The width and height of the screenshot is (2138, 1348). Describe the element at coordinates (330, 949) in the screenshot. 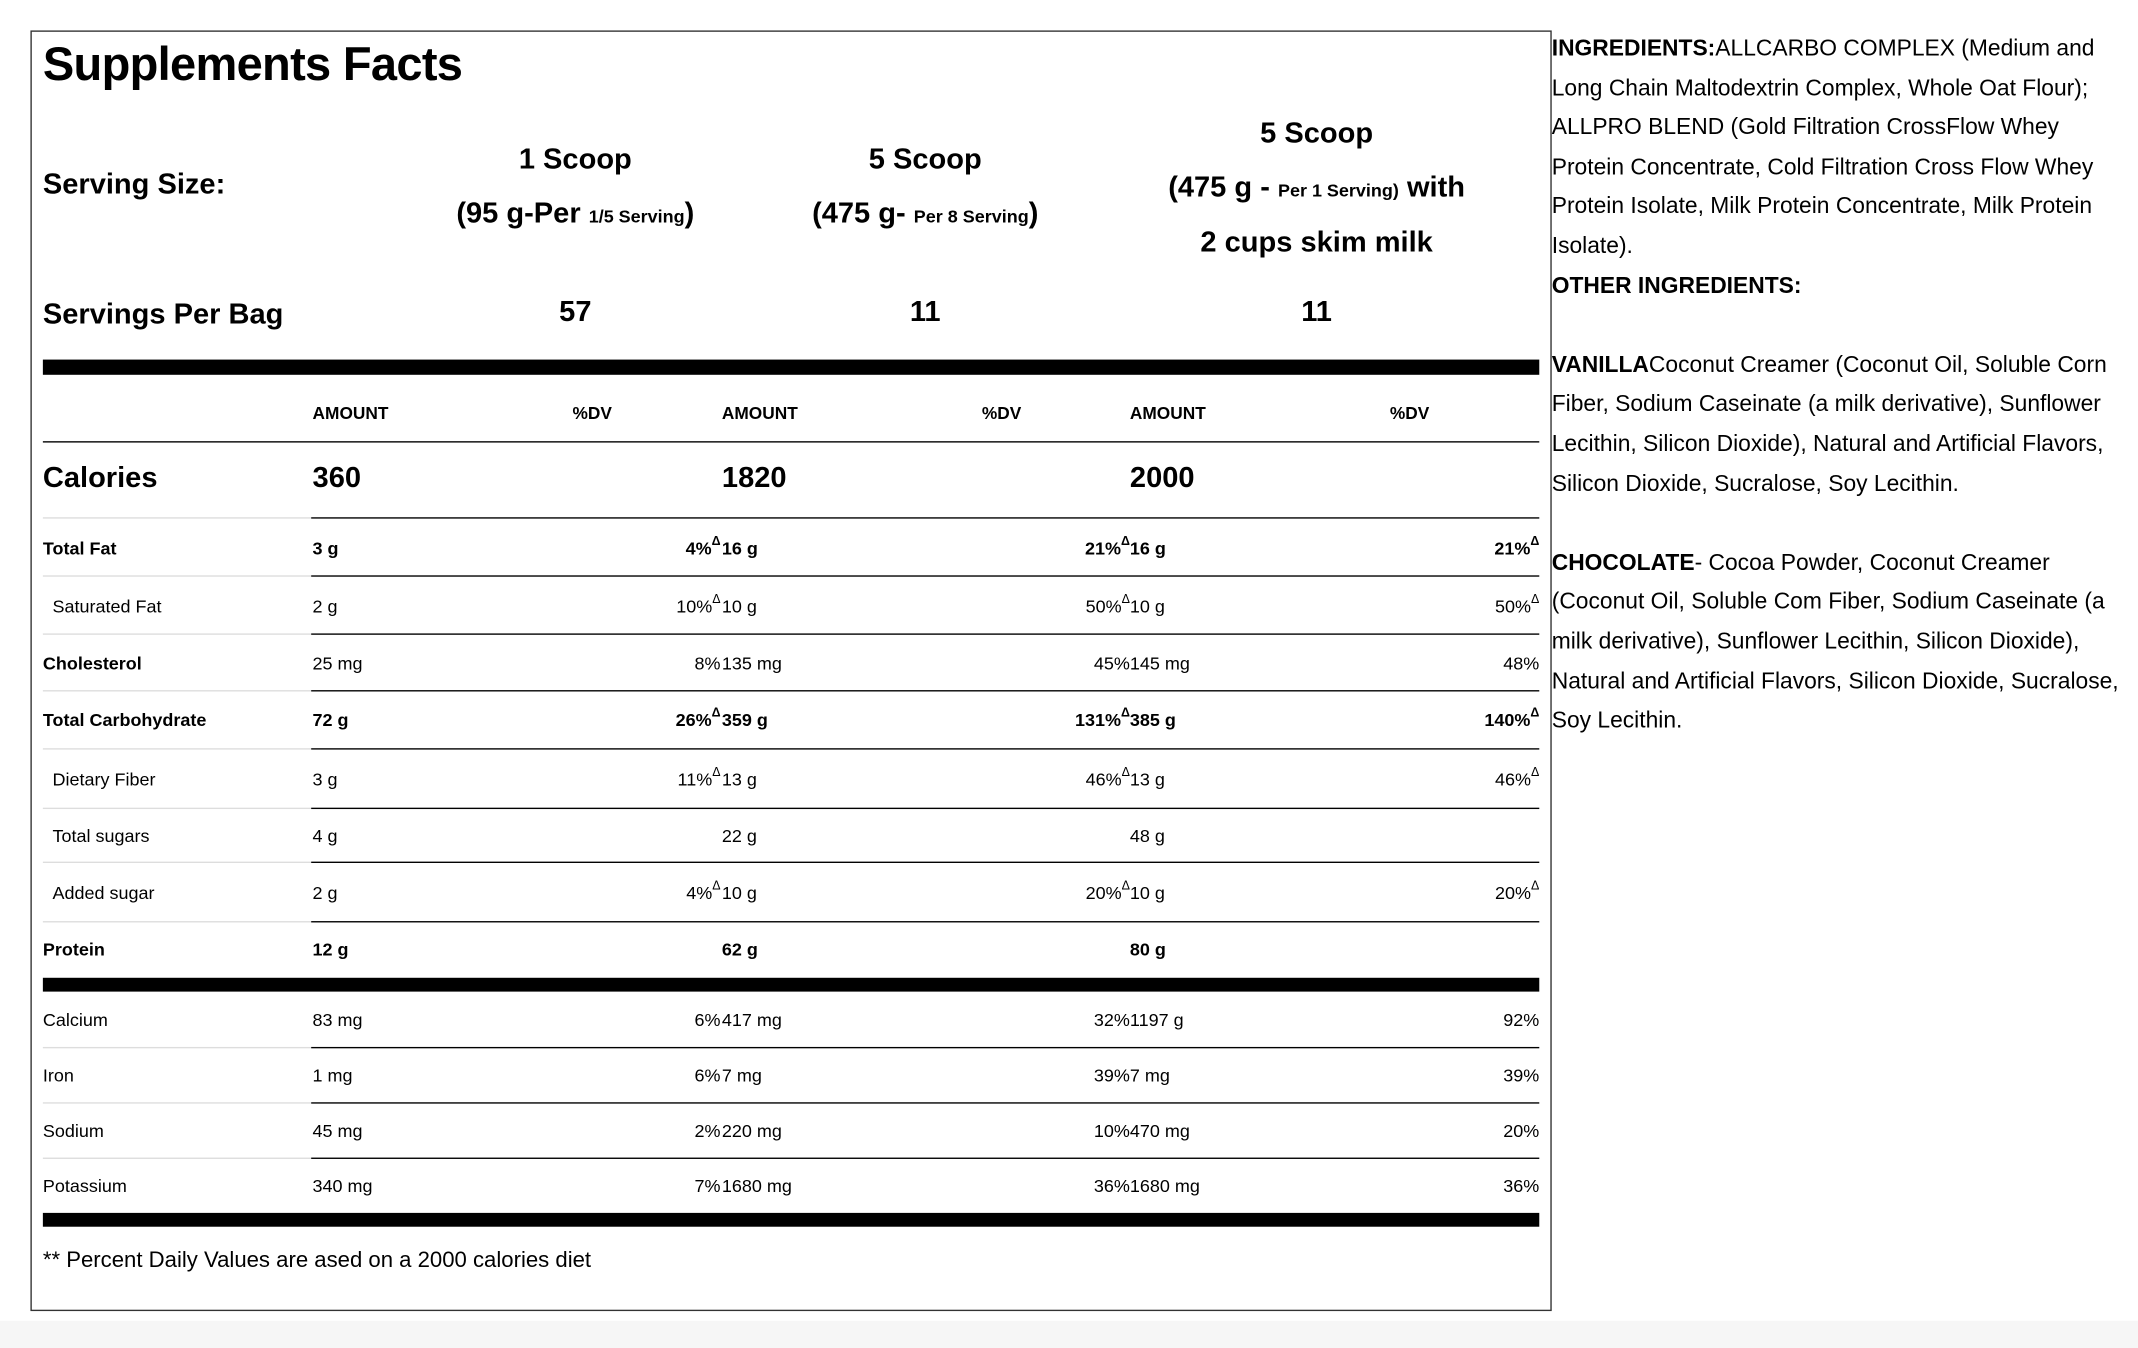

I see `nutrient-amount: 12 g` at that location.